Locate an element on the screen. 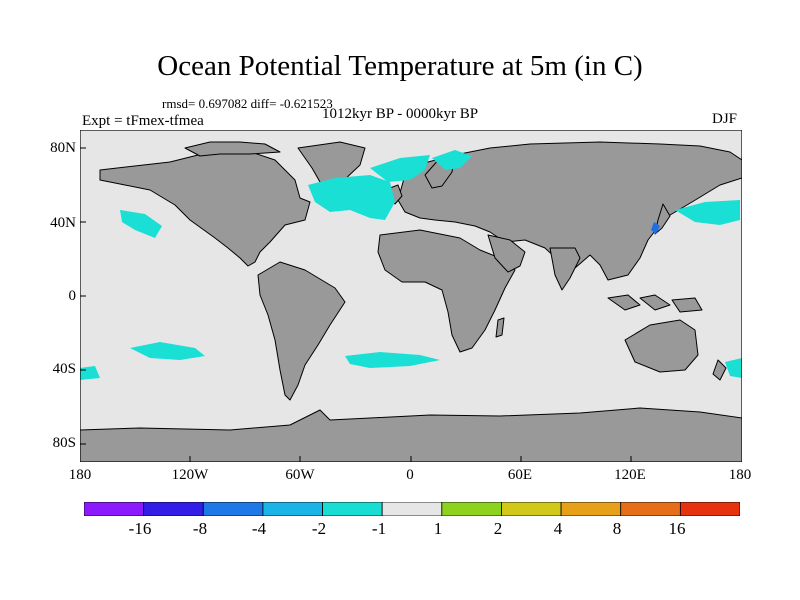  rmsd-diff-stats: rmsd= 0.697082 diff= -0.621523 is located at coordinates (247, 103).